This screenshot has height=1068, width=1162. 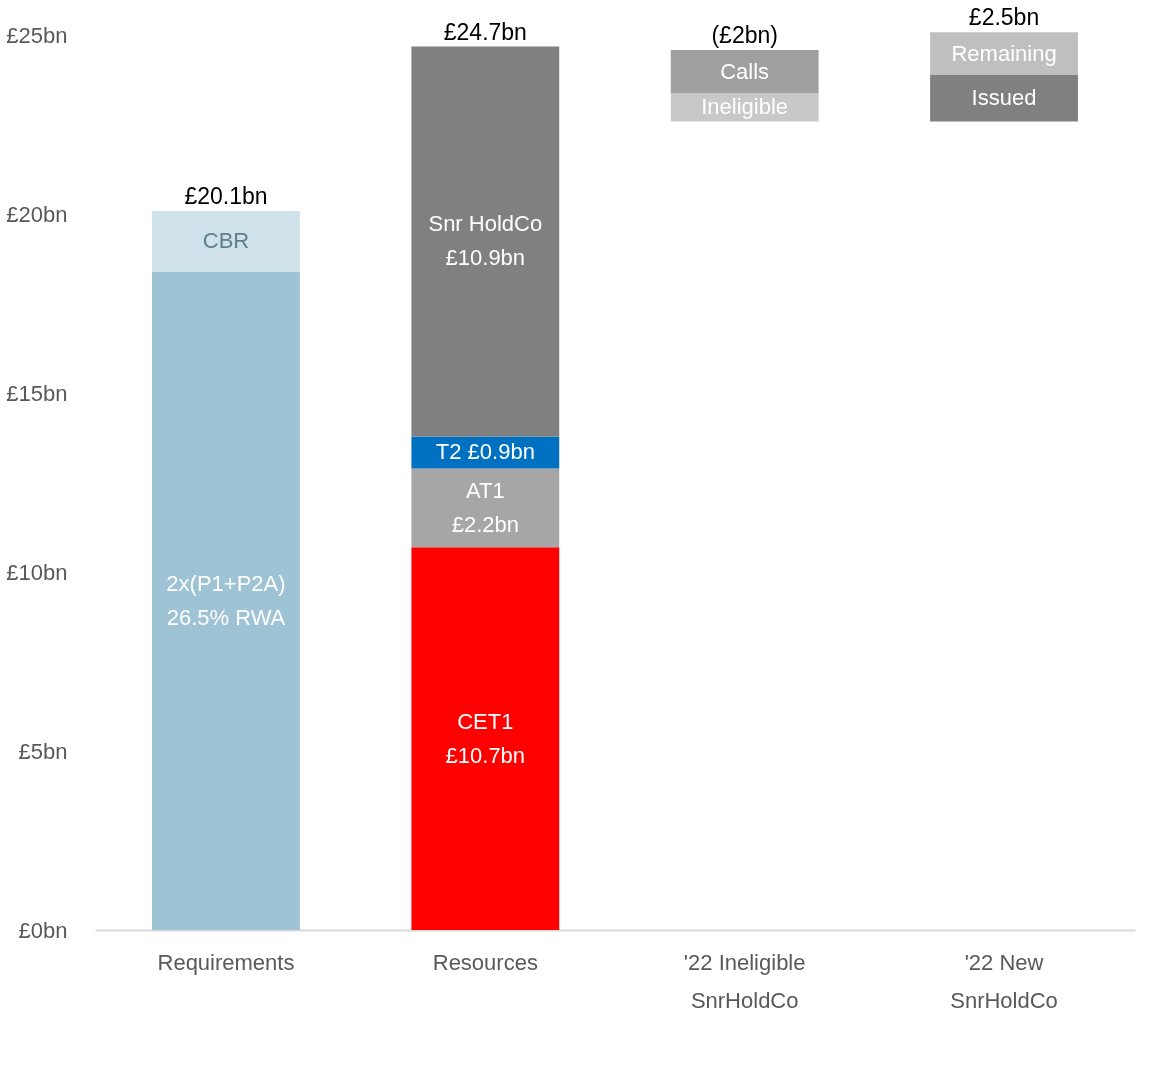 I want to click on y-tick-label: £0bn, so click(x=43, y=930).